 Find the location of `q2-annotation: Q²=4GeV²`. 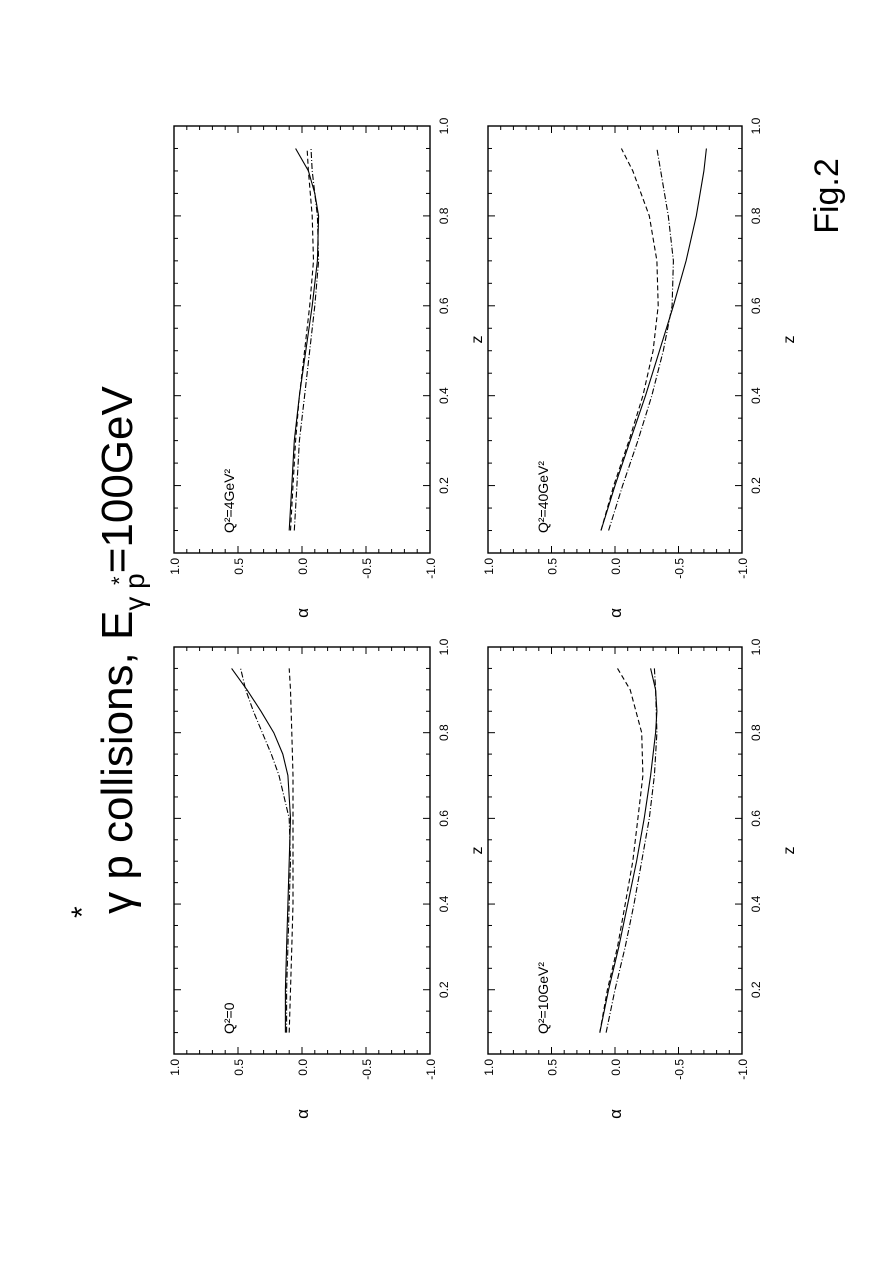

q2-annotation: Q²=4GeV² is located at coordinates (229, 500).